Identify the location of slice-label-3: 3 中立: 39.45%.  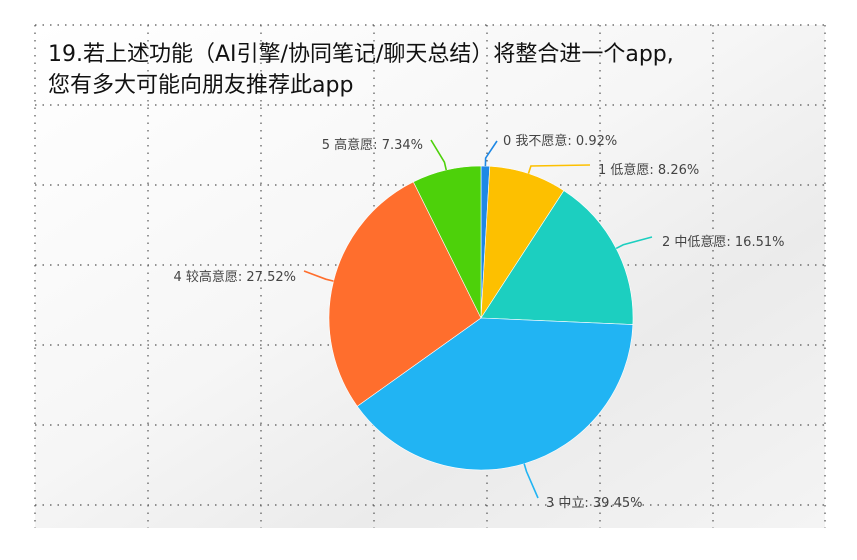
(594, 503).